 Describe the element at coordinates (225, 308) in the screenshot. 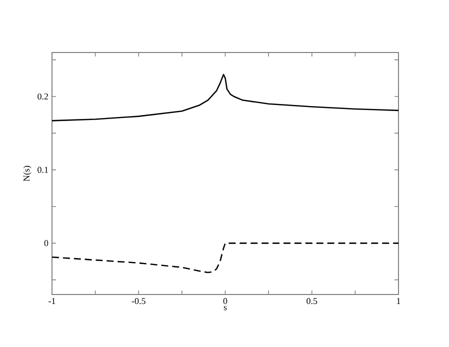

I see `x-axis-title: s` at that location.